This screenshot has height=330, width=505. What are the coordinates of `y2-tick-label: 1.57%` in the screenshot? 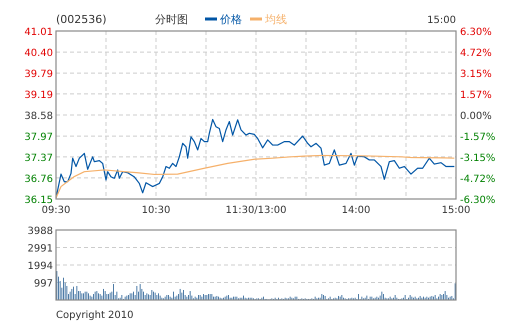 It's located at (476, 96).